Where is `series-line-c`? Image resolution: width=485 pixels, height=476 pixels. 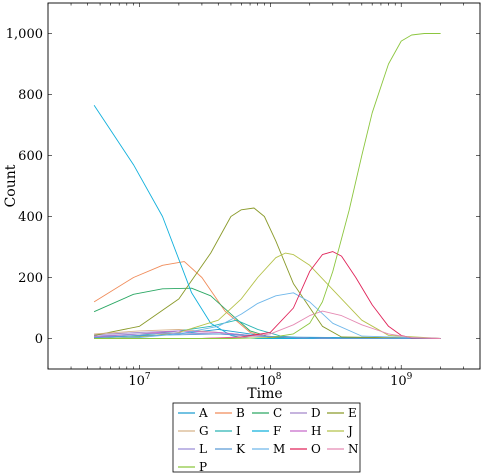
series-line-c is located at coordinates (267, 313).